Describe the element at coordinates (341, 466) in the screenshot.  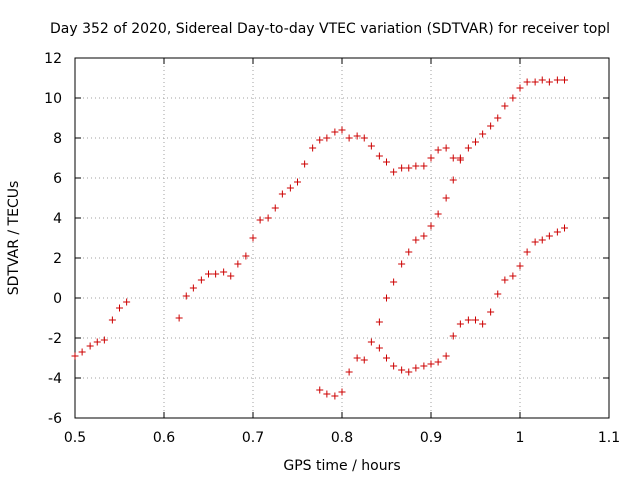
I see `x-axis-label: GPS time / hours` at that location.